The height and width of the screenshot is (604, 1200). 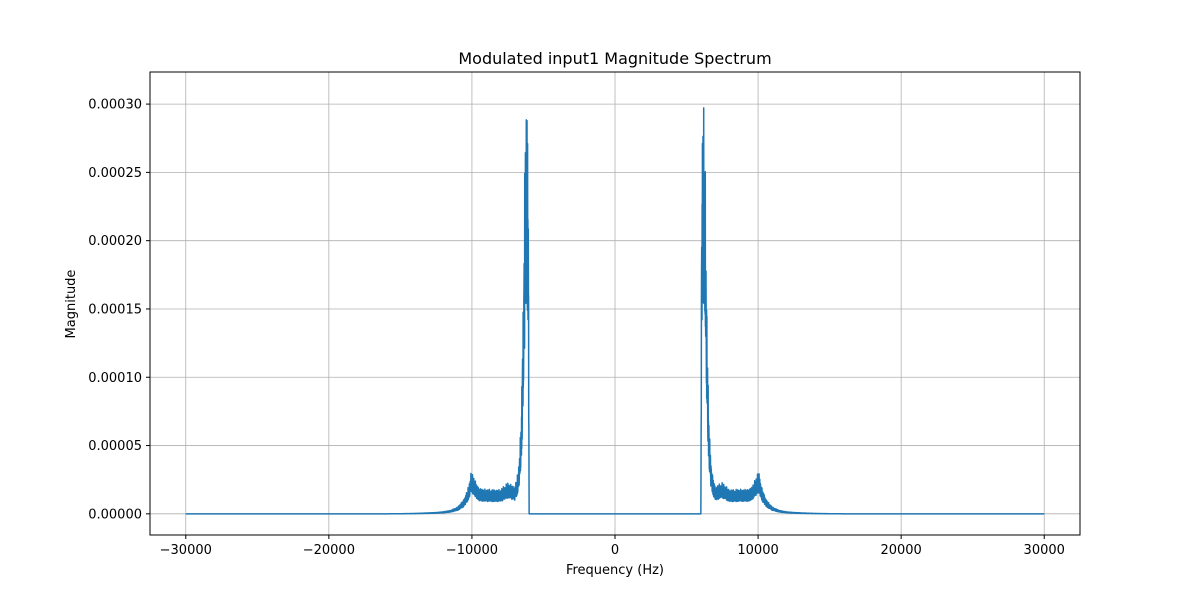 I want to click on y-tick-label: 0.00000, so click(x=115, y=514).